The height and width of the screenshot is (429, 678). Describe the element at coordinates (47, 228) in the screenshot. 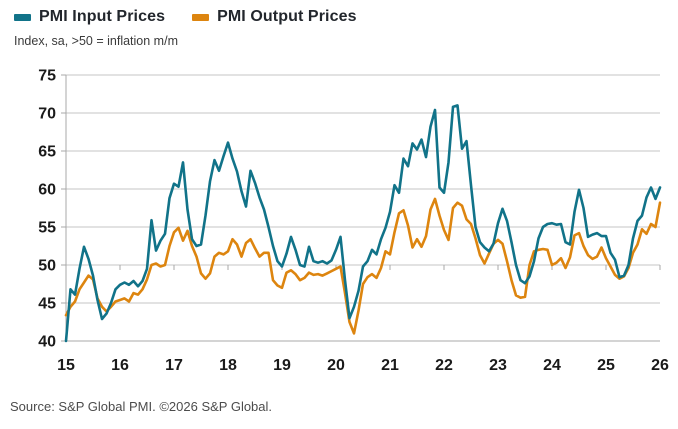

I see `y-tick-label: 55` at that location.